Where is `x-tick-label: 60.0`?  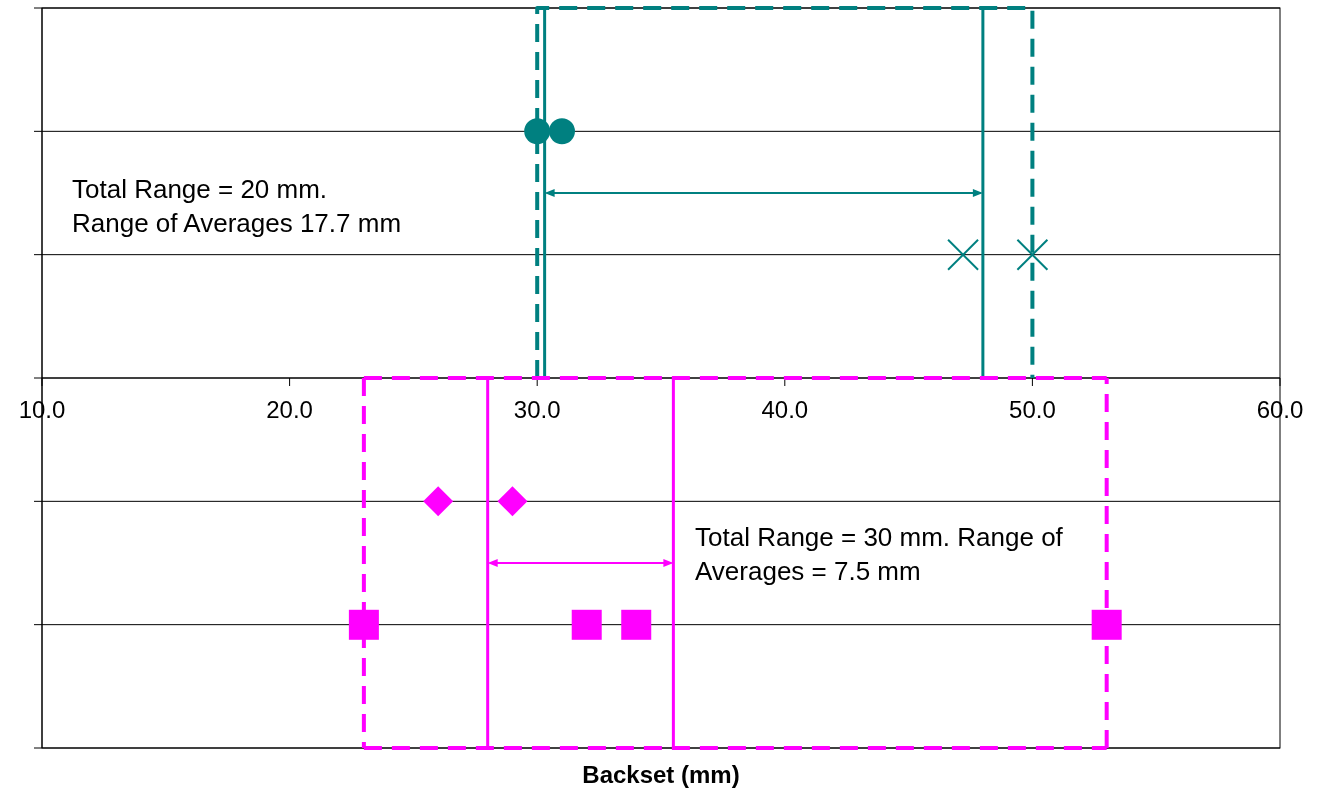
x-tick-label: 60.0 is located at coordinates (1280, 409).